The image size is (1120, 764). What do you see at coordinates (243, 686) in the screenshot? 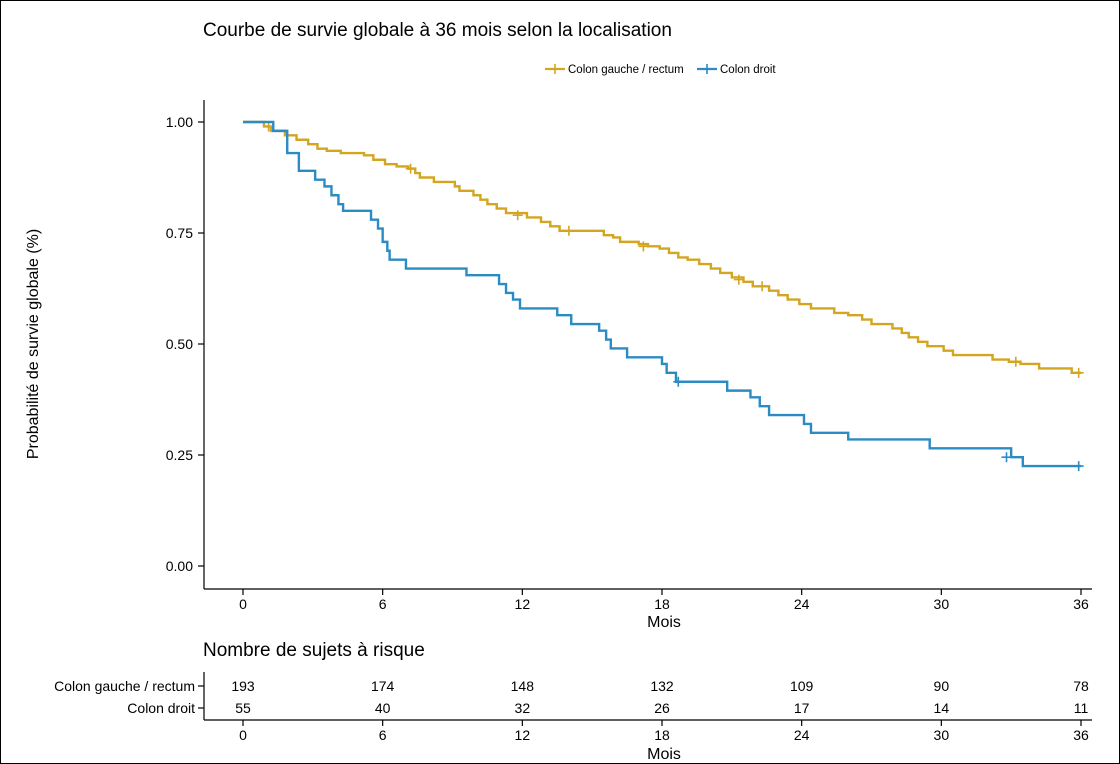
I see `risk-cell: 193` at bounding box center [243, 686].